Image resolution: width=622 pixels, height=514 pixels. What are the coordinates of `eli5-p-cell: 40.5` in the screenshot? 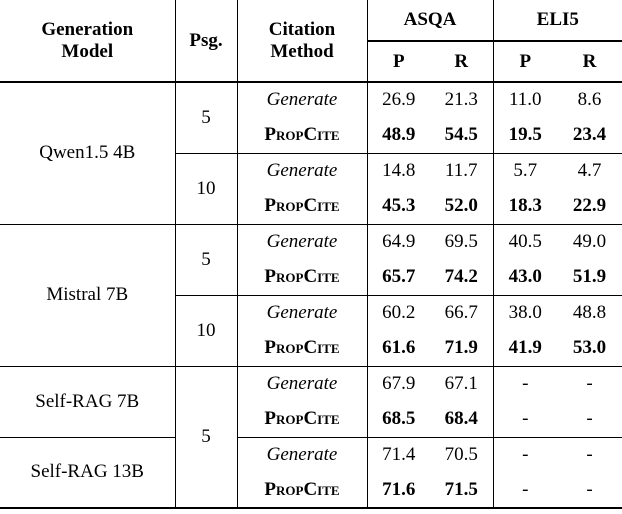 It's located at (525, 242).